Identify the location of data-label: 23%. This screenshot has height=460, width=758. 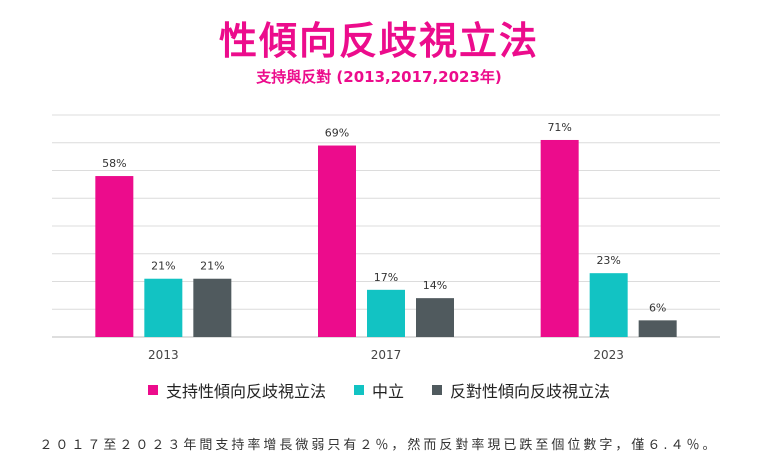
(608, 260).